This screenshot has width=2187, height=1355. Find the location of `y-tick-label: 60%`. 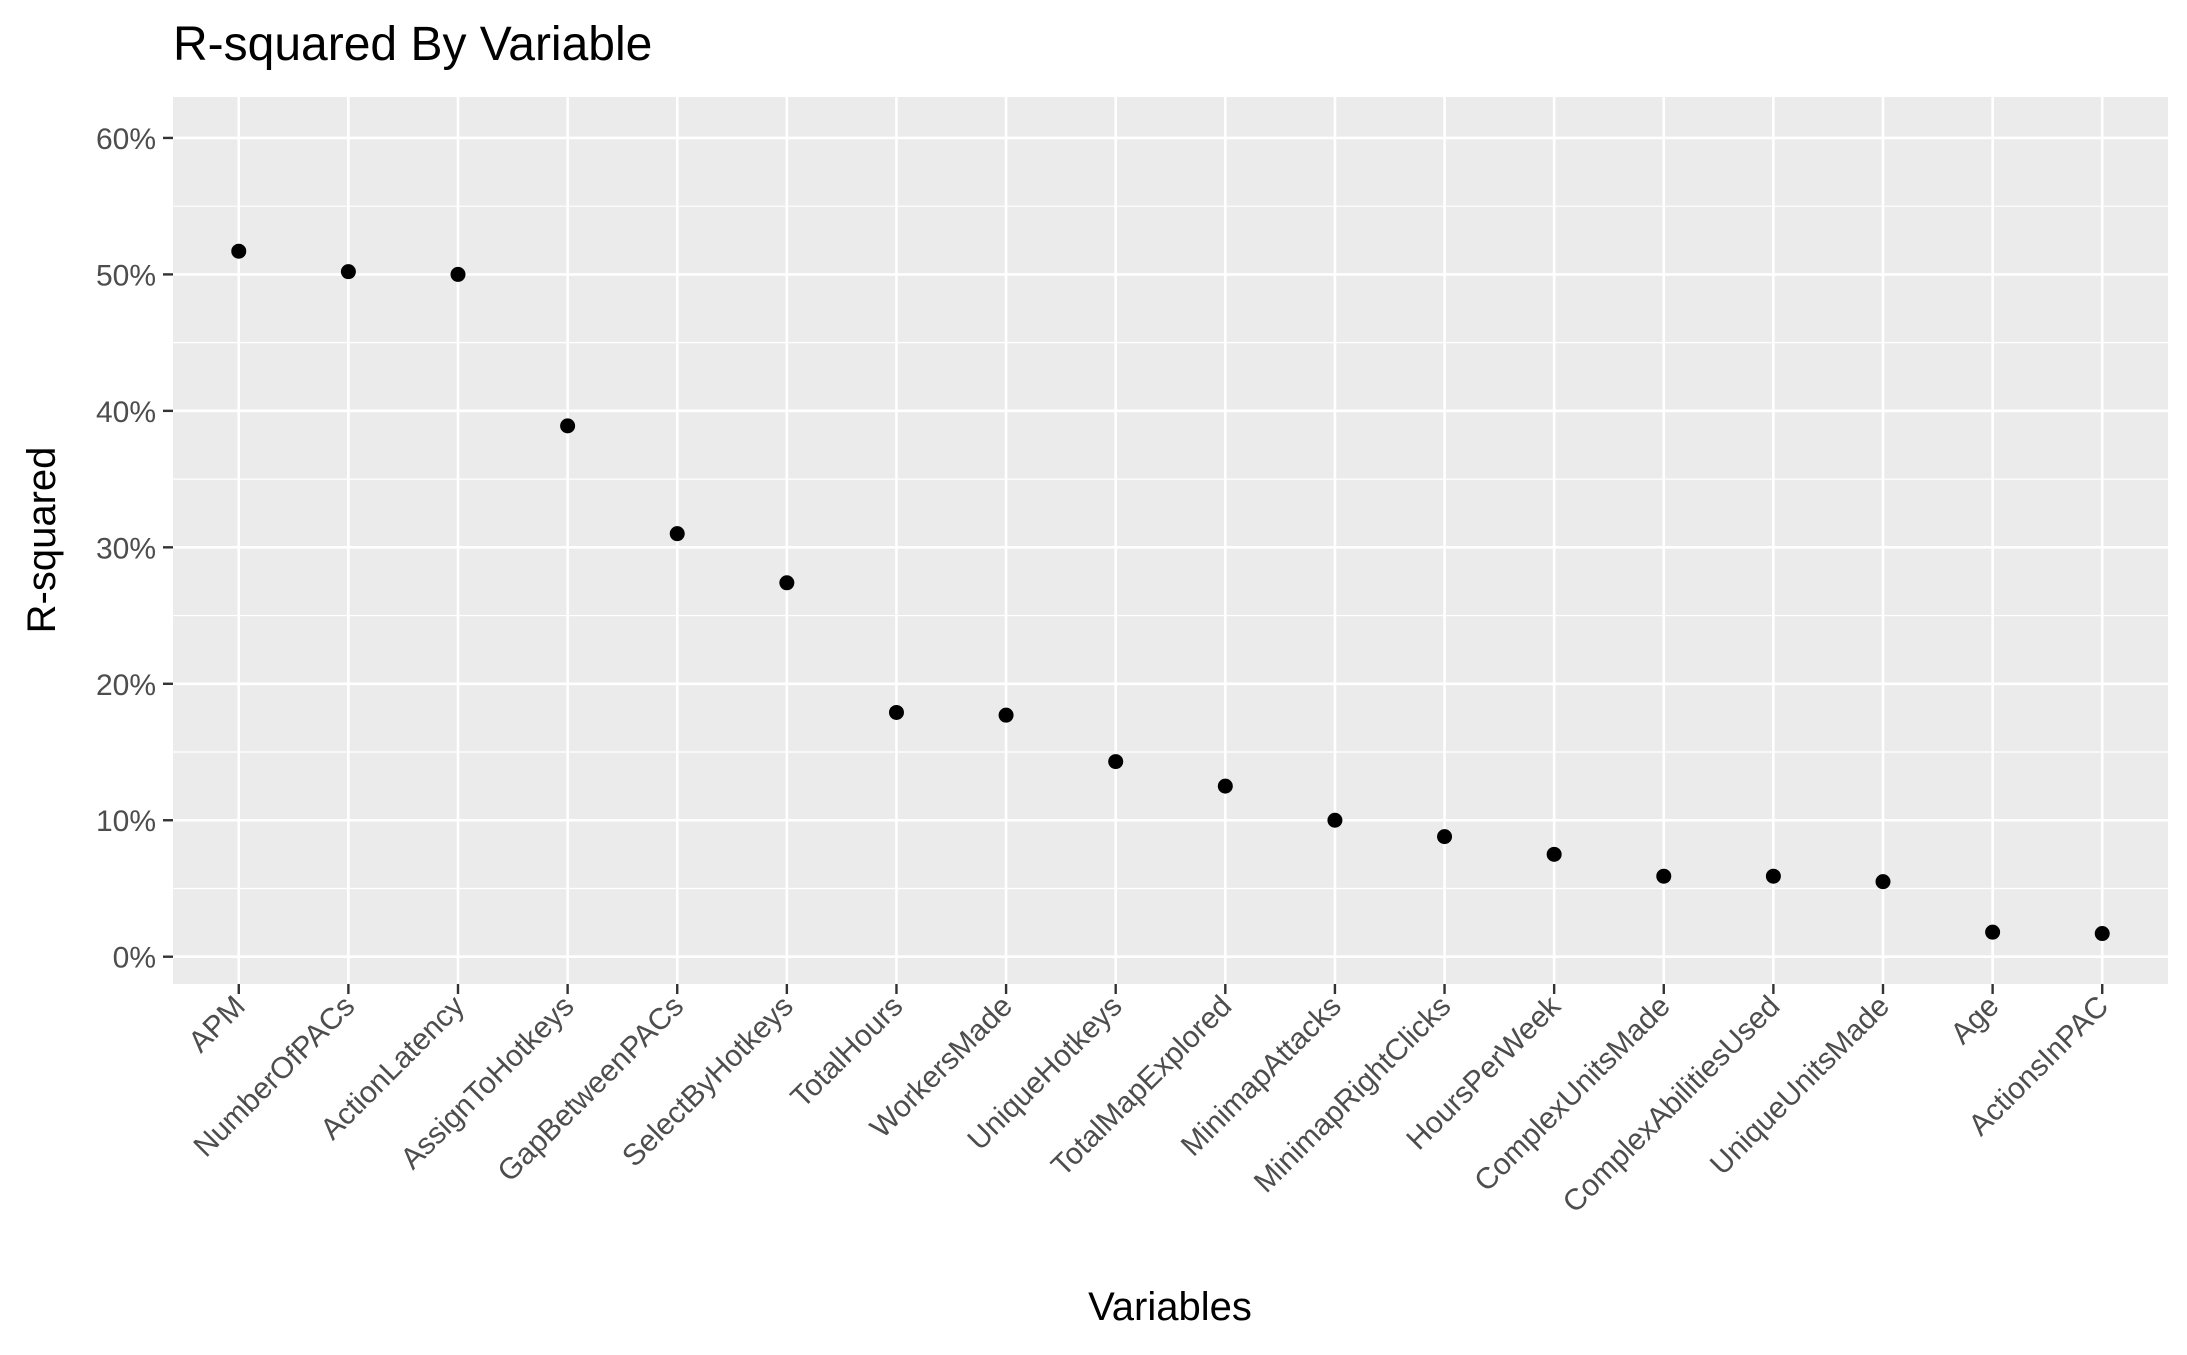

y-tick-label: 60% is located at coordinates (126, 139).